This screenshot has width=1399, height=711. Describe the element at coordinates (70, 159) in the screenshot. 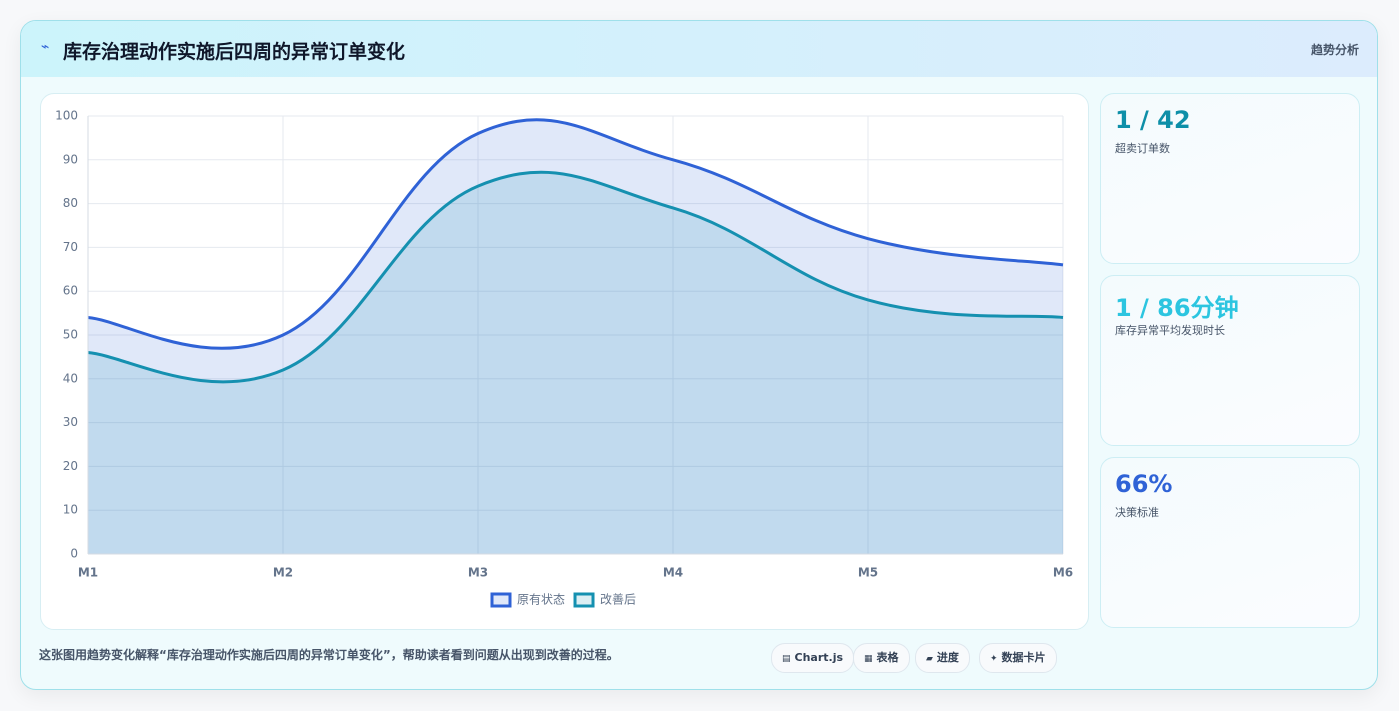

I see `y-tick-label: 90` at that location.